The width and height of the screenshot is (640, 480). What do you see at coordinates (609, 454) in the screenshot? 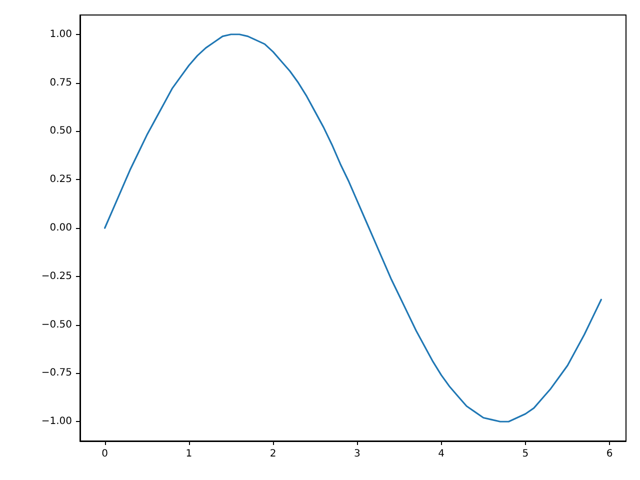
I see `x-tick-label: 6` at bounding box center [609, 454].